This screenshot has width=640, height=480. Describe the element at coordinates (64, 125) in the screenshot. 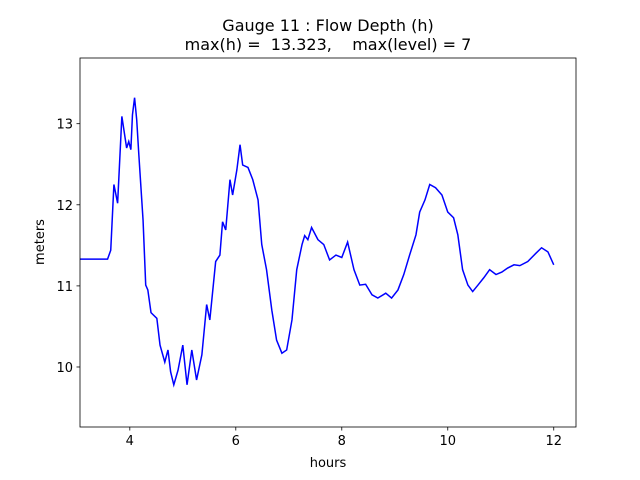

I see `y-tick-label: 13` at that location.